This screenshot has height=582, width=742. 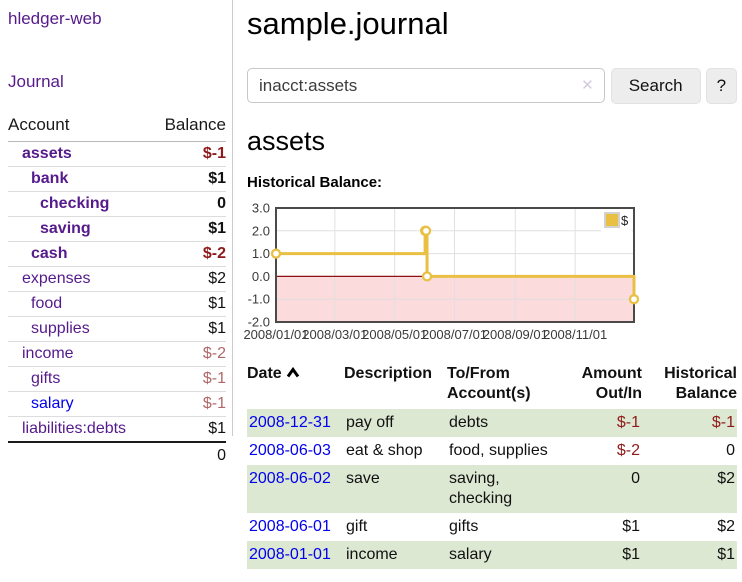 What do you see at coordinates (503, 489) in the screenshot?
I see `transaction-accounts: saving, checking` at bounding box center [503, 489].